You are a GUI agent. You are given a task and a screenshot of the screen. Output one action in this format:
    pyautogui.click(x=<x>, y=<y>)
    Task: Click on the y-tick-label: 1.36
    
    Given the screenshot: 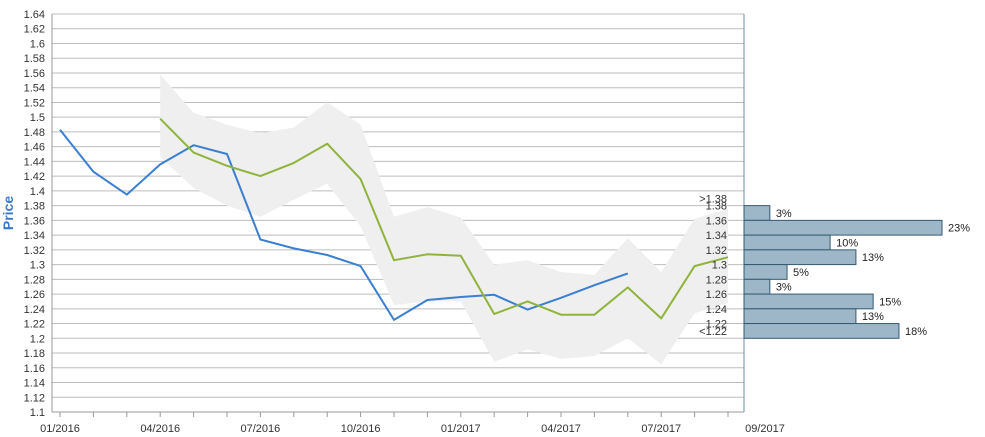 What is the action you would take?
    pyautogui.click(x=34, y=221)
    